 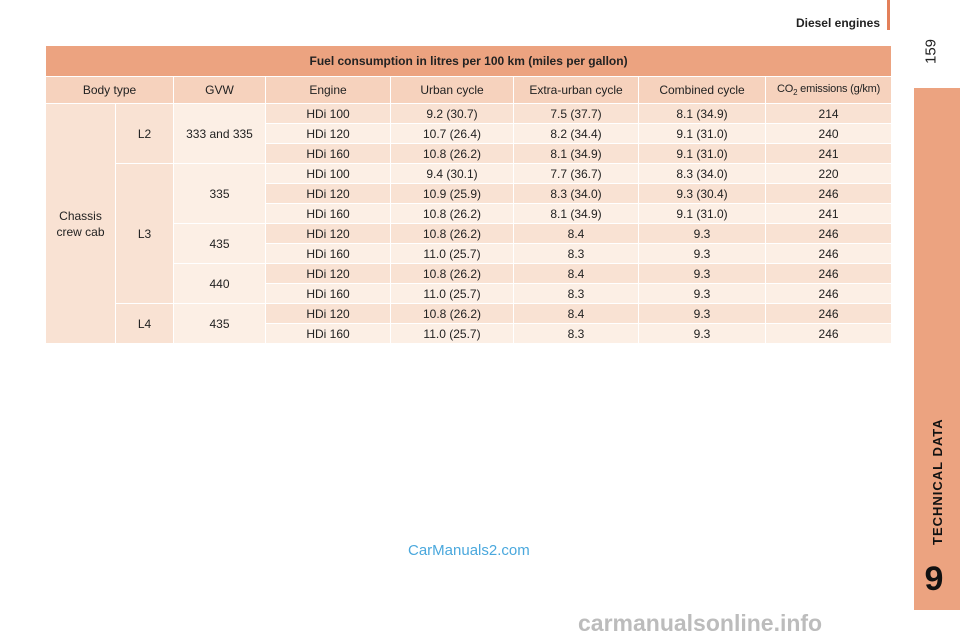 I want to click on page-number: 159, so click(x=931, y=51).